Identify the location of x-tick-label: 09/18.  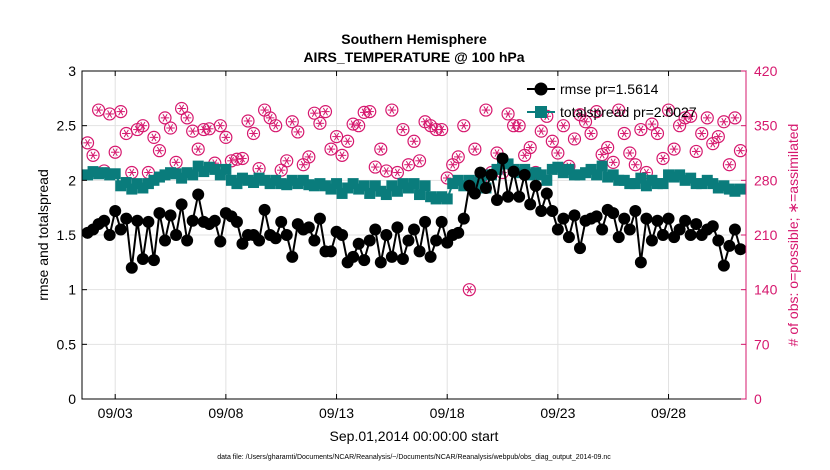
(447, 413).